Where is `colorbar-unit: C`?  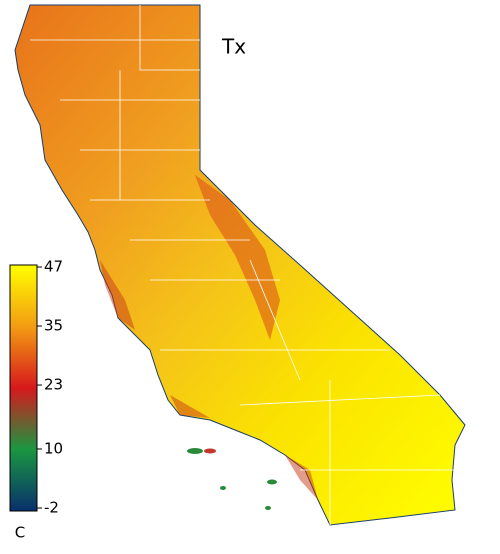
colorbar-unit: C is located at coordinates (20, 533).